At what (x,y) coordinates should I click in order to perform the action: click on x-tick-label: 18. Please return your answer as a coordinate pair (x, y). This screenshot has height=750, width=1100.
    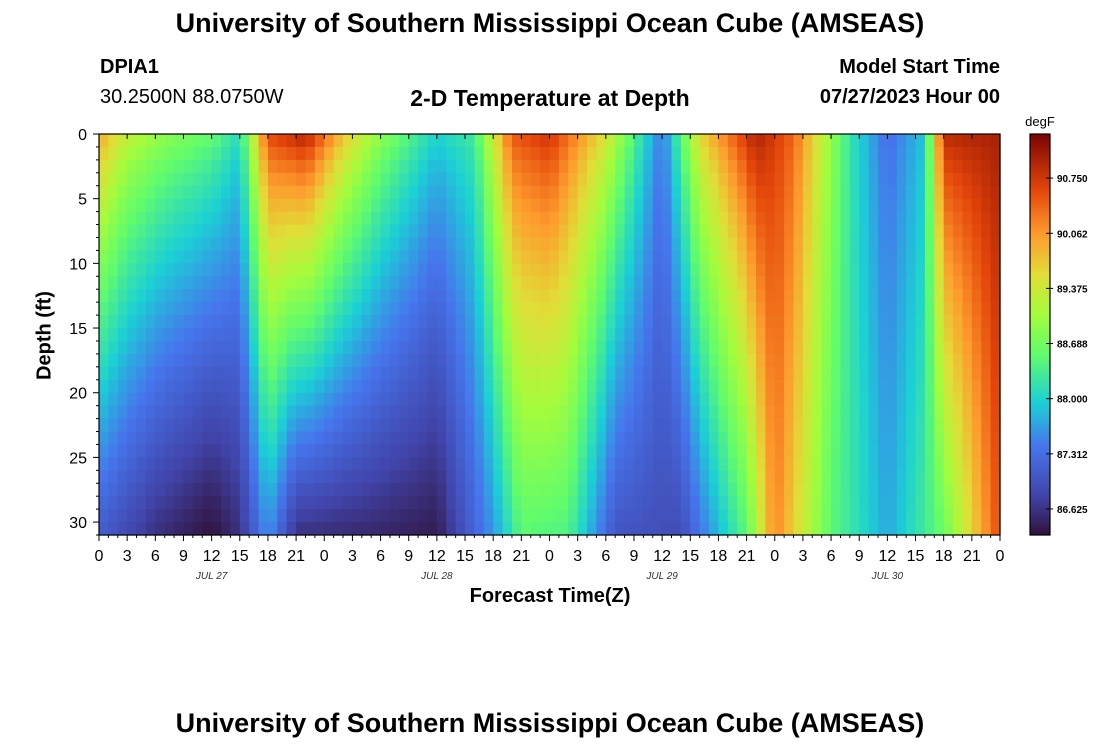
    Looking at the image, I should click on (493, 556).